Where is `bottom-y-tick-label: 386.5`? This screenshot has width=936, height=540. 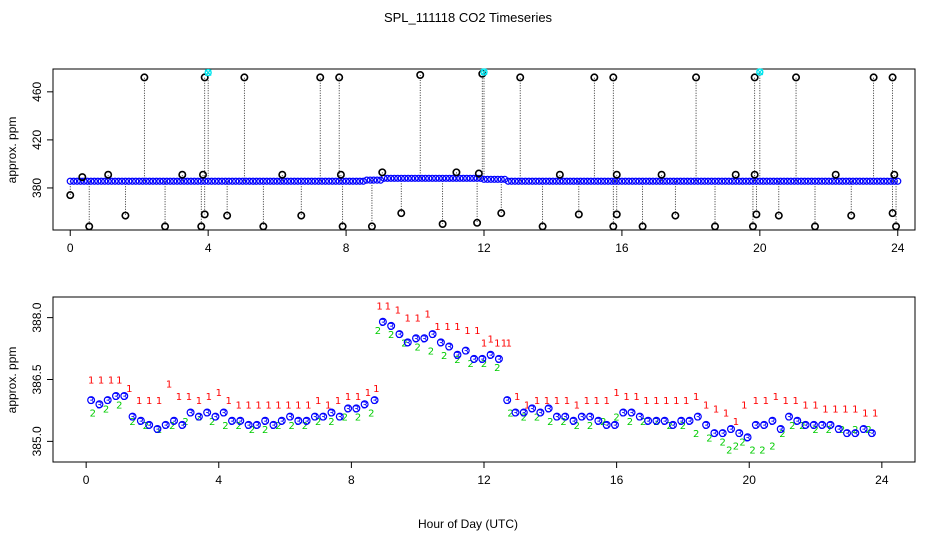
bottom-y-tick-label: 386.5 is located at coordinates (37, 379).